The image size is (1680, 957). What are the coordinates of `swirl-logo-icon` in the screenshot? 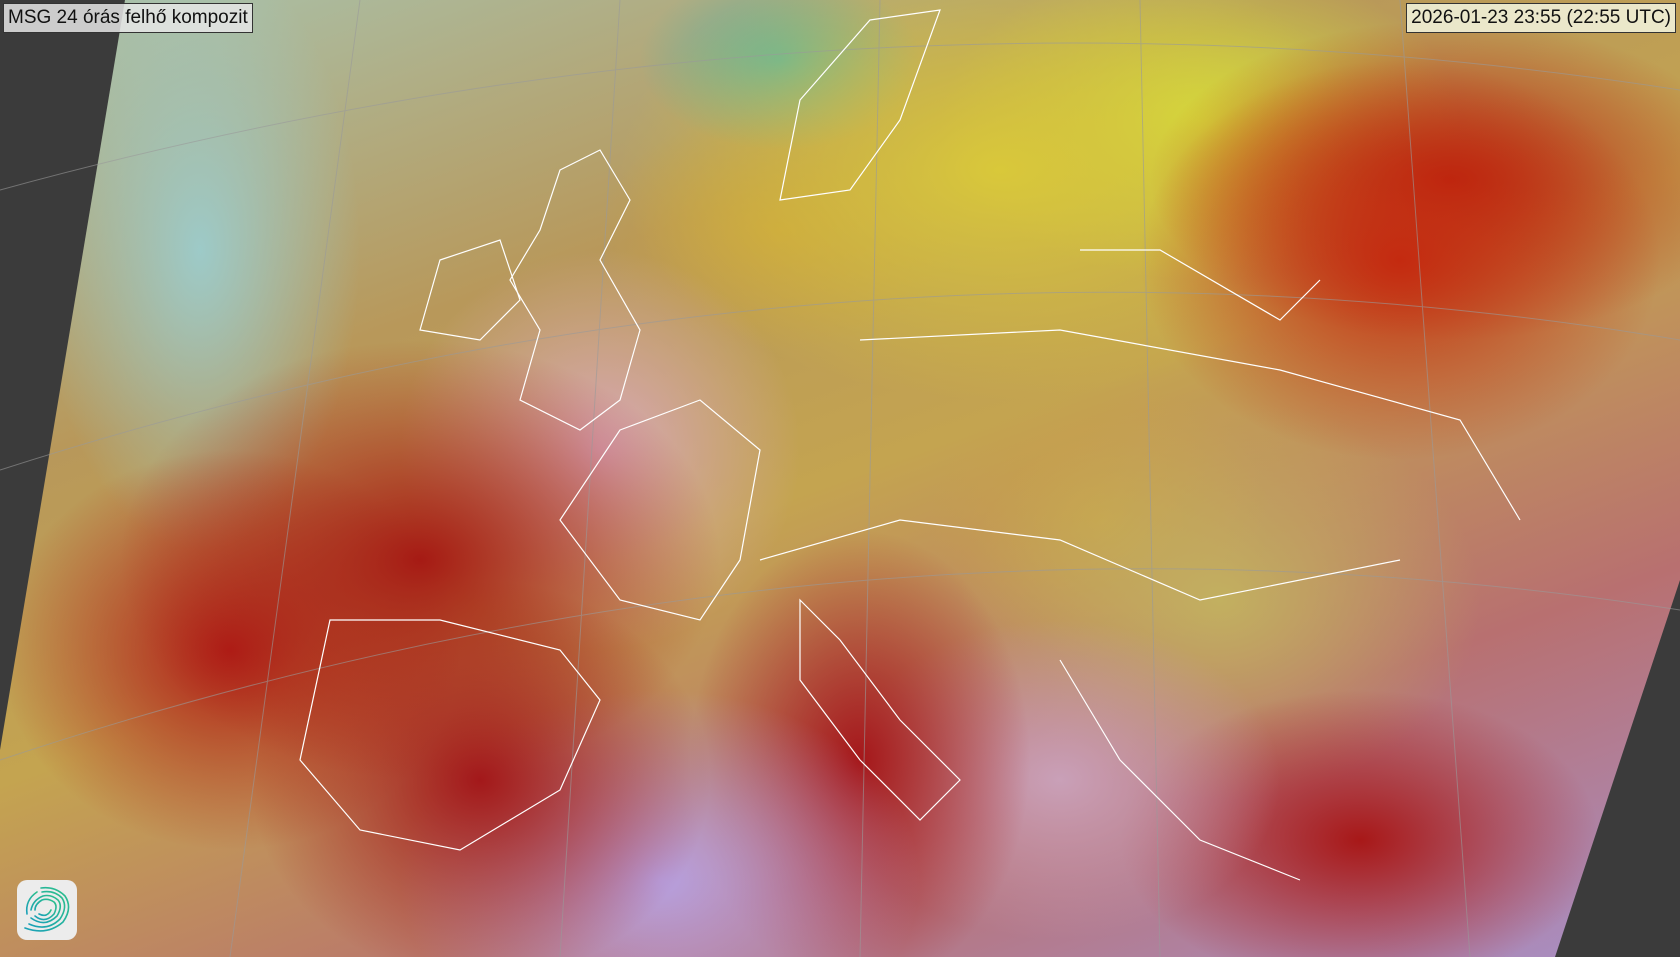 It's located at (47, 910).